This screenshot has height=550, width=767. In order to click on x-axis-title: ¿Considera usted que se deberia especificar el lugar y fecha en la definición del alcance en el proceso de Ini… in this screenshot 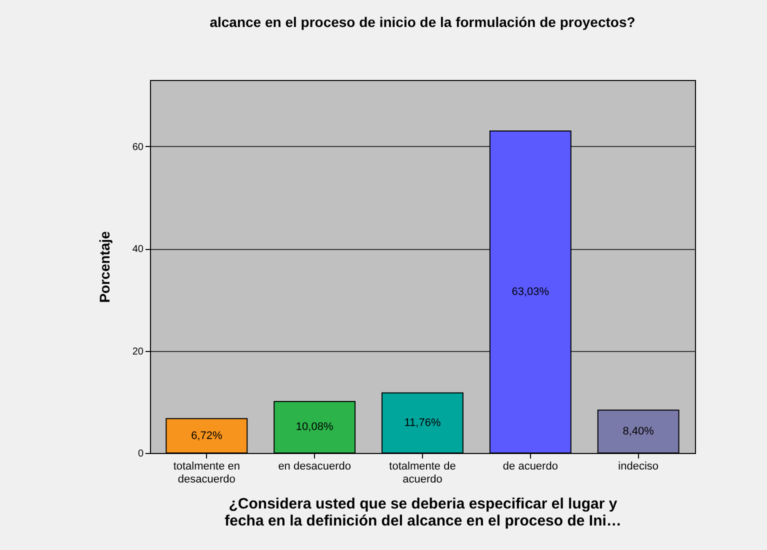, I will do `click(423, 513)`.